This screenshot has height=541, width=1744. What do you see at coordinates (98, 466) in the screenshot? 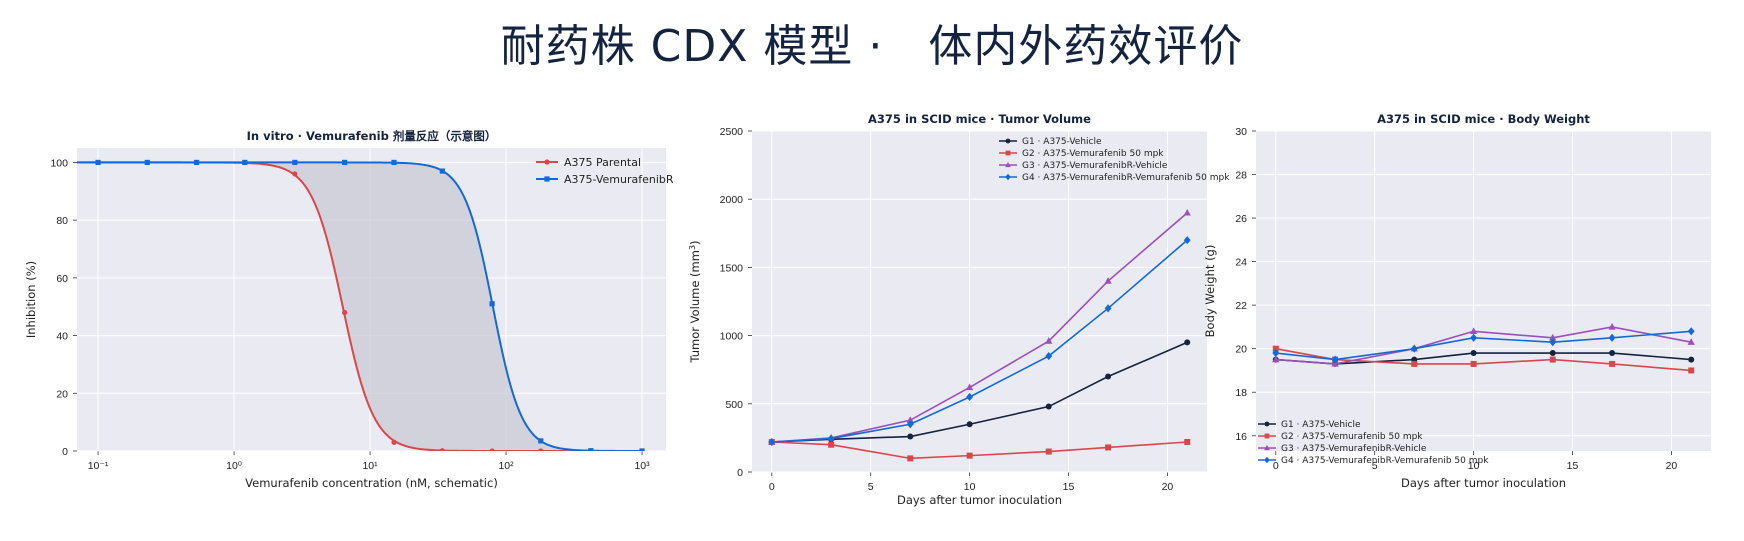
I see `x-tick-label: 10⁻¹` at bounding box center [98, 466].